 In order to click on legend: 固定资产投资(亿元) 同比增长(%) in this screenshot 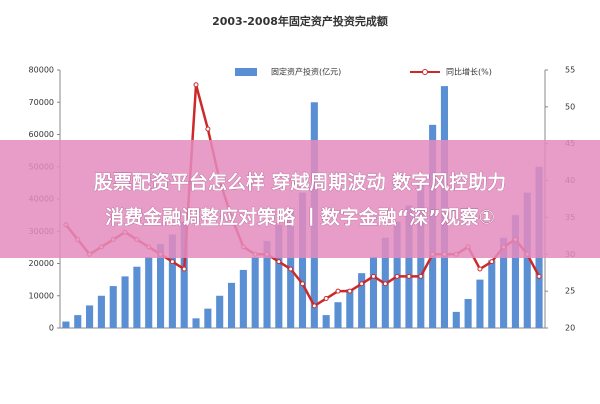, I will do `click(363, 72)`.